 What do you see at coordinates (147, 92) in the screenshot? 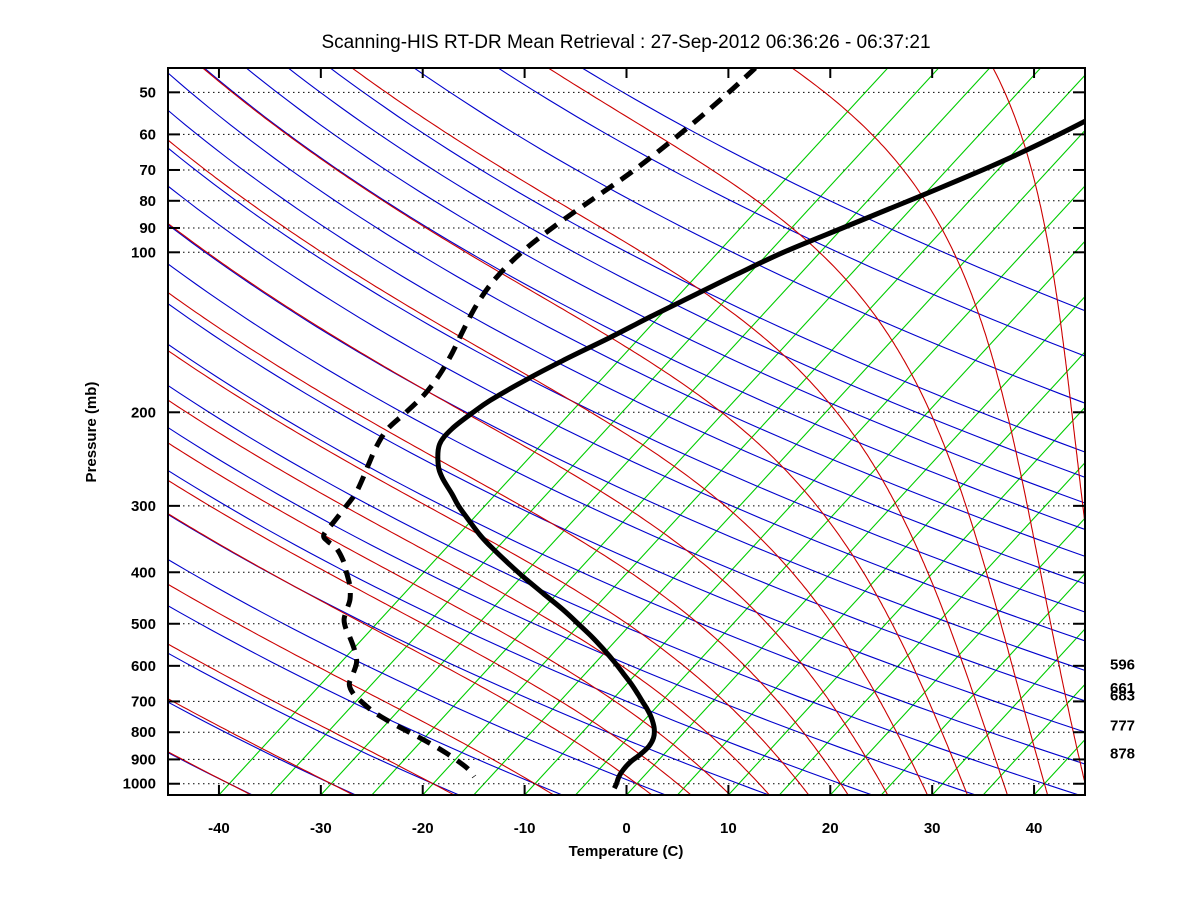
I see `y-tick-label: 50` at bounding box center [147, 92].